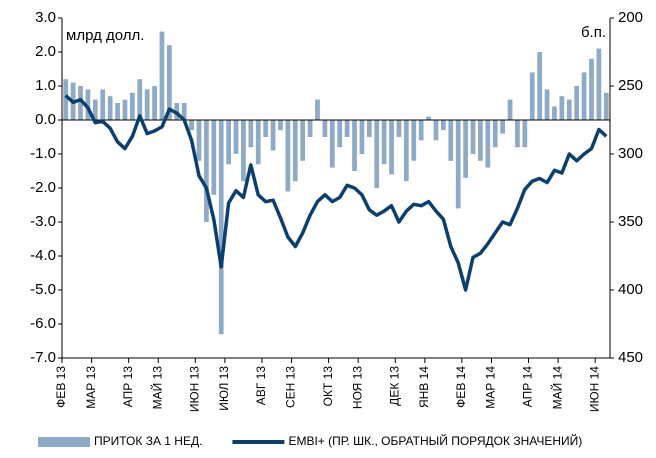 Image resolution: width=656 pixels, height=458 pixels. What do you see at coordinates (630, 289) in the screenshot?
I see `y2-tick-label: 400` at bounding box center [630, 289].